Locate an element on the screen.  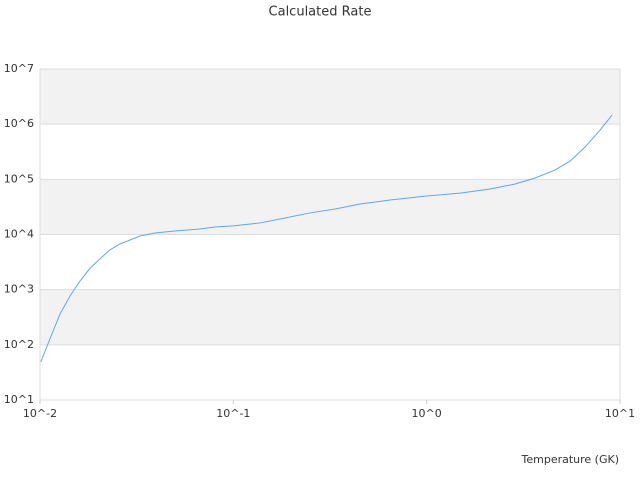
x-tick-label: 10^1 is located at coordinates (620, 413).